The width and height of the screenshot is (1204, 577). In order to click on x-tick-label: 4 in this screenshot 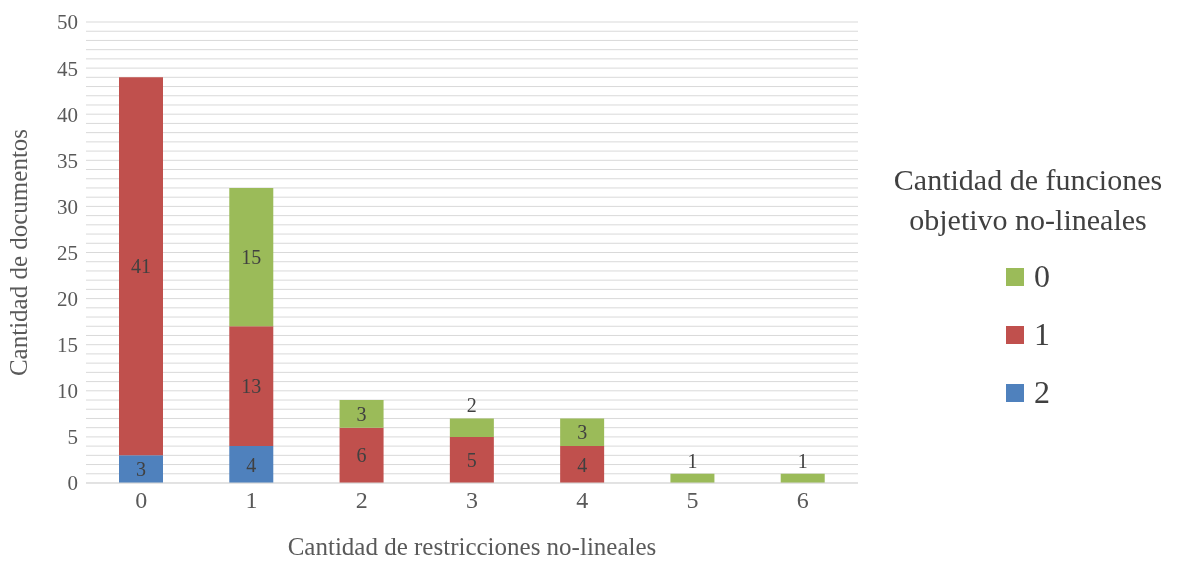, I will do `click(582, 500)`.